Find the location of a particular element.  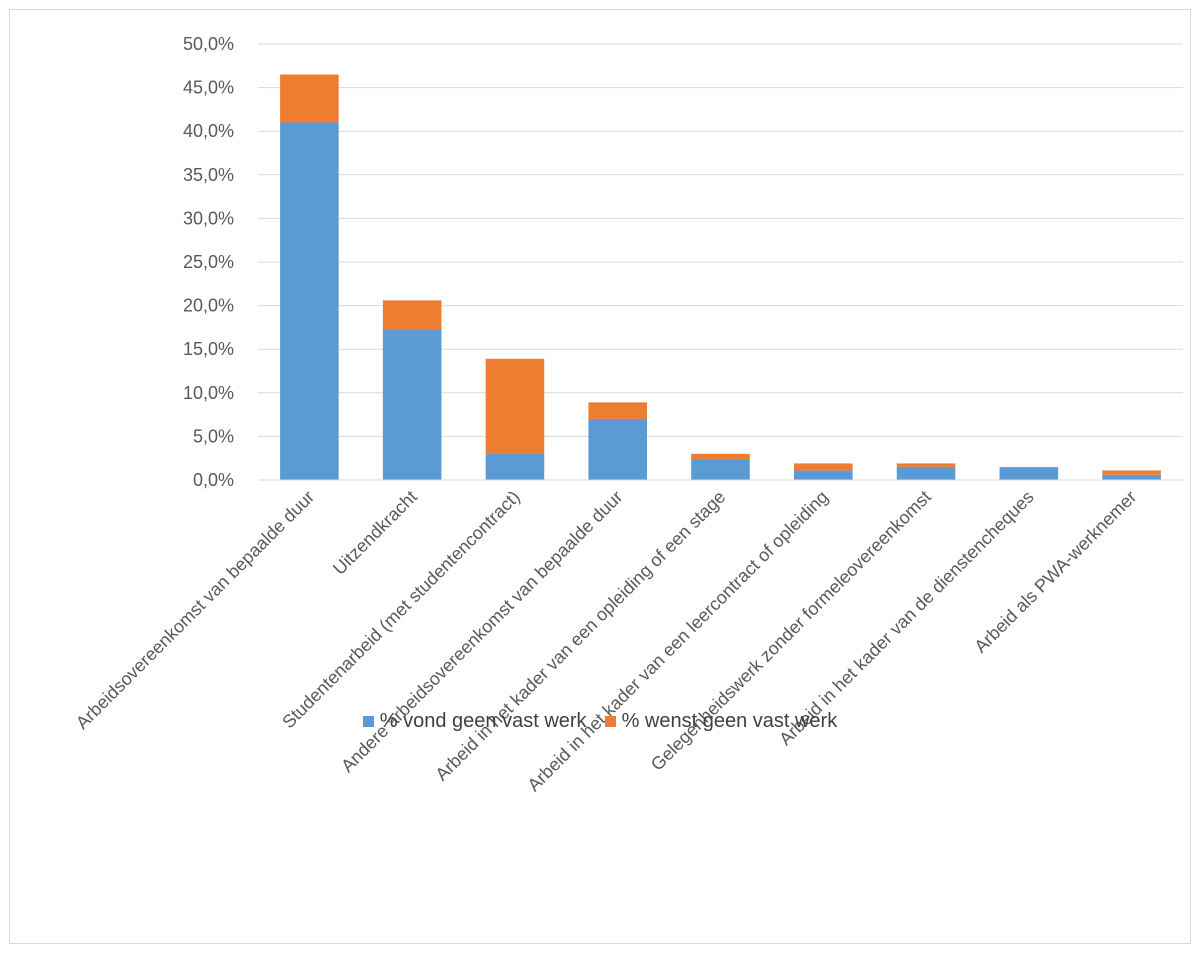

x-category-label: Studentenarbeid (met studentencontract) is located at coordinates (401, 610).